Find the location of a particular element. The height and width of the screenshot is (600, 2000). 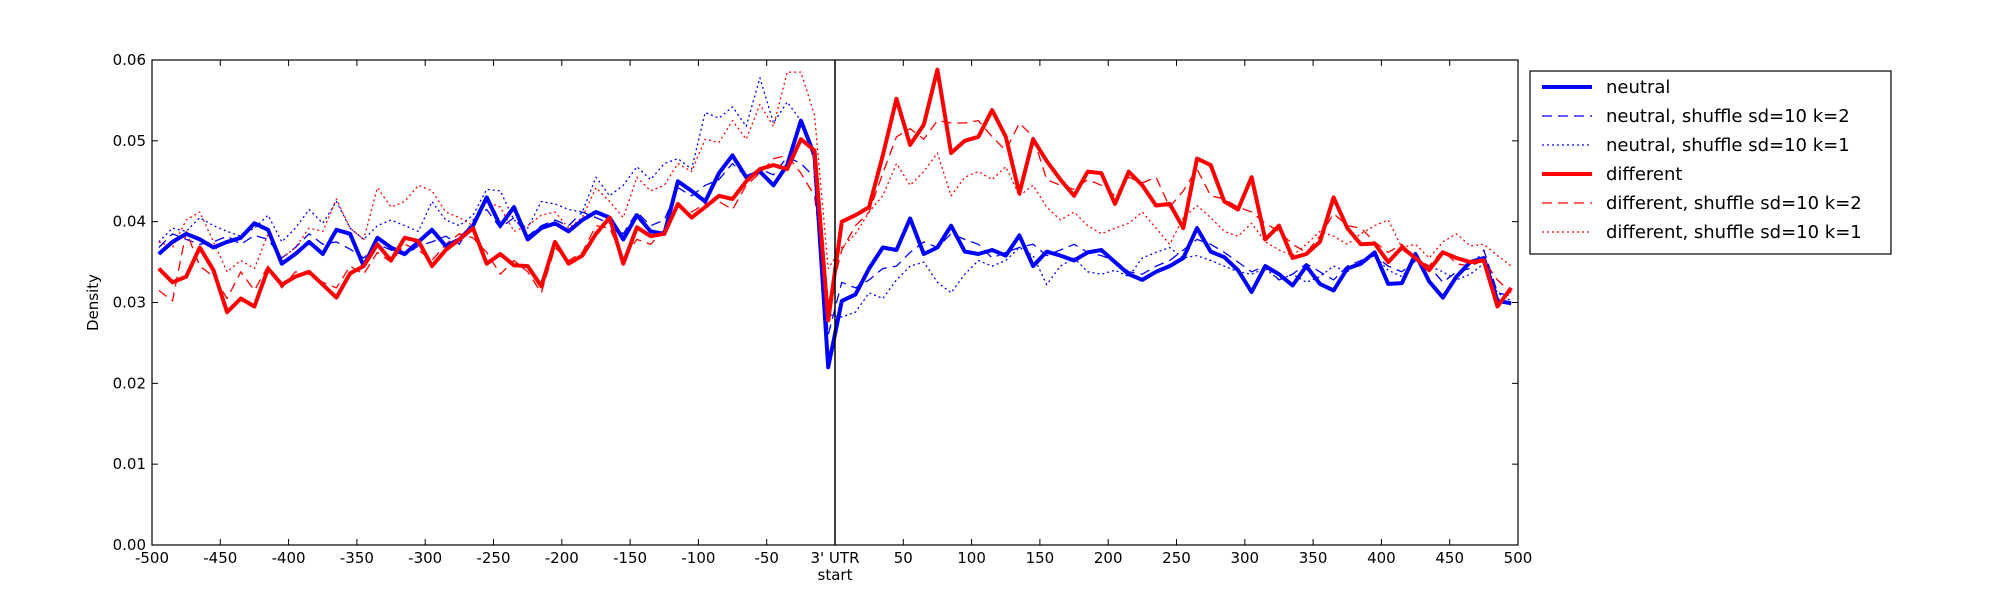

legend-label: different, shuffle sd=10 k=2 is located at coordinates (1734, 203).